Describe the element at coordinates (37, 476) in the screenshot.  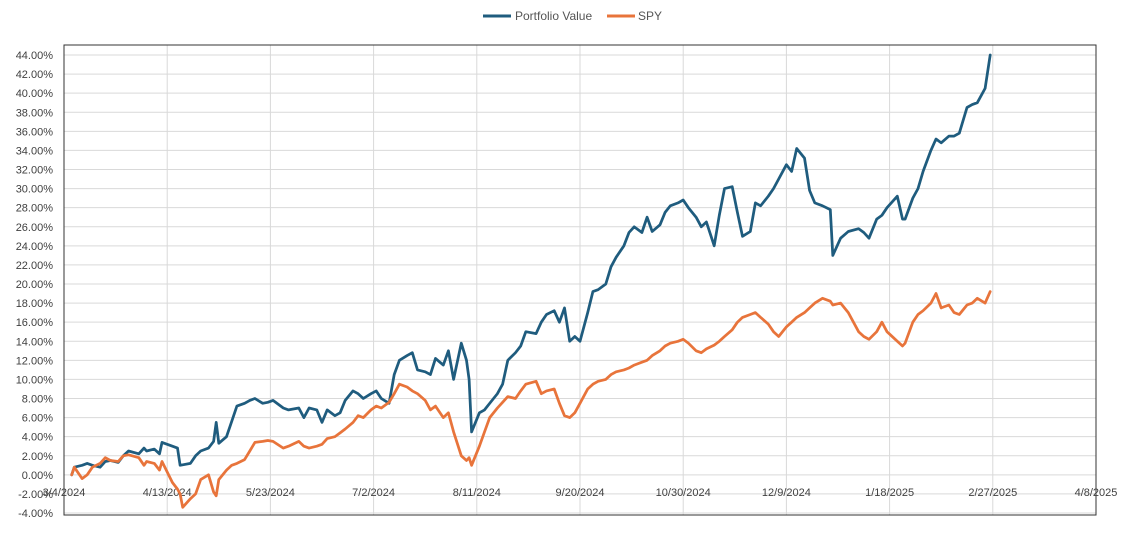
I see `y-tick-label: 0.00%` at that location.